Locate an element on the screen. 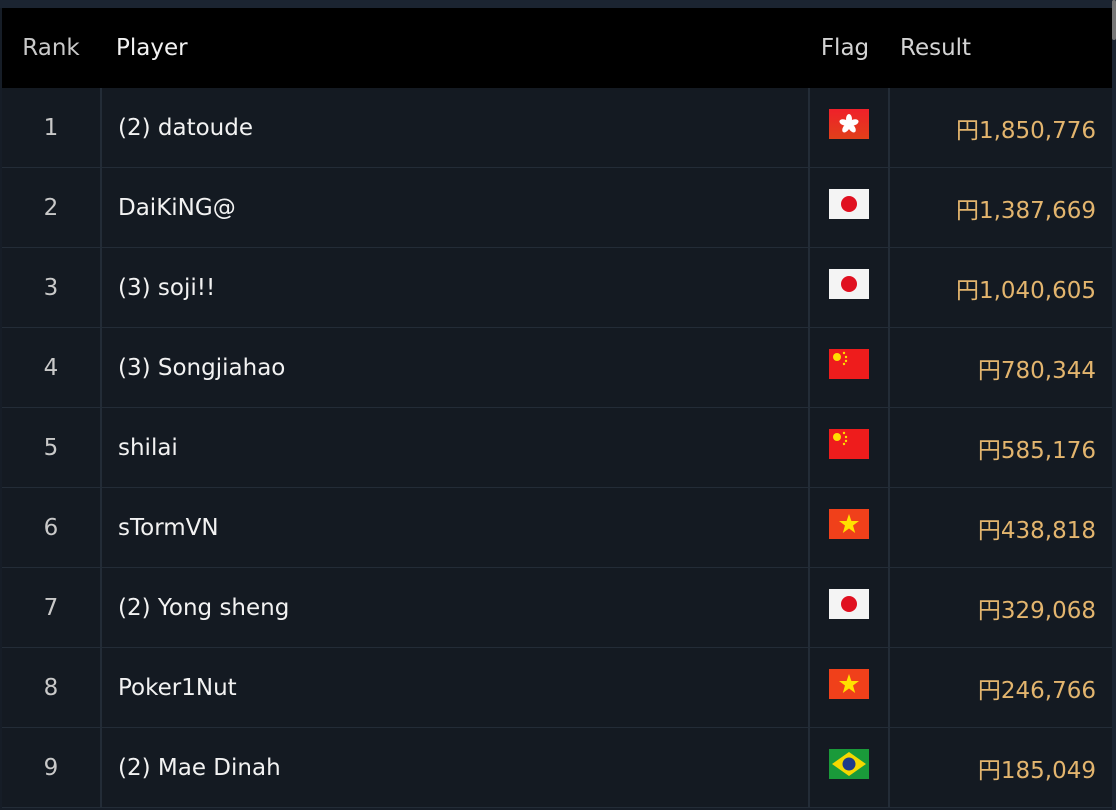 Image resolution: width=1116 pixels, height=810 pixels. table-row: 1 (2) datoude 円1,850,776 is located at coordinates (557, 128).